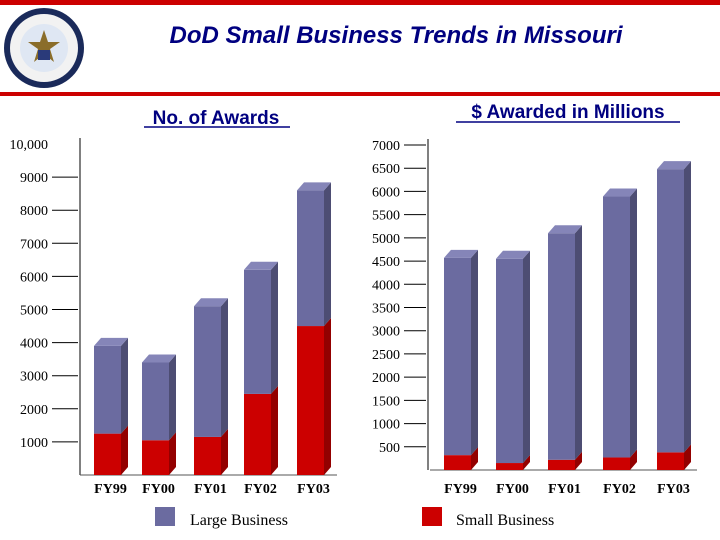 Image resolution: width=720 pixels, height=540 pixels. I want to click on right-tick-label: 500, so click(389, 448).